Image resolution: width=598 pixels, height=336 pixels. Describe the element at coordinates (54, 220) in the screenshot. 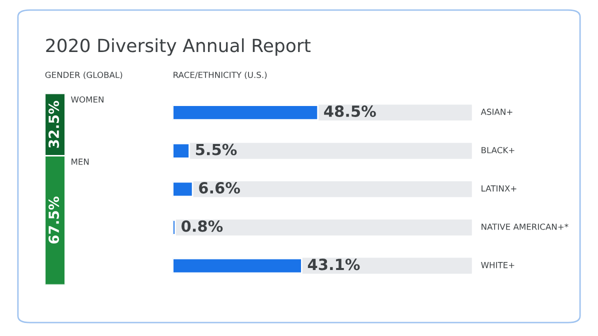

I see `data-label: 67.5%` at that location.